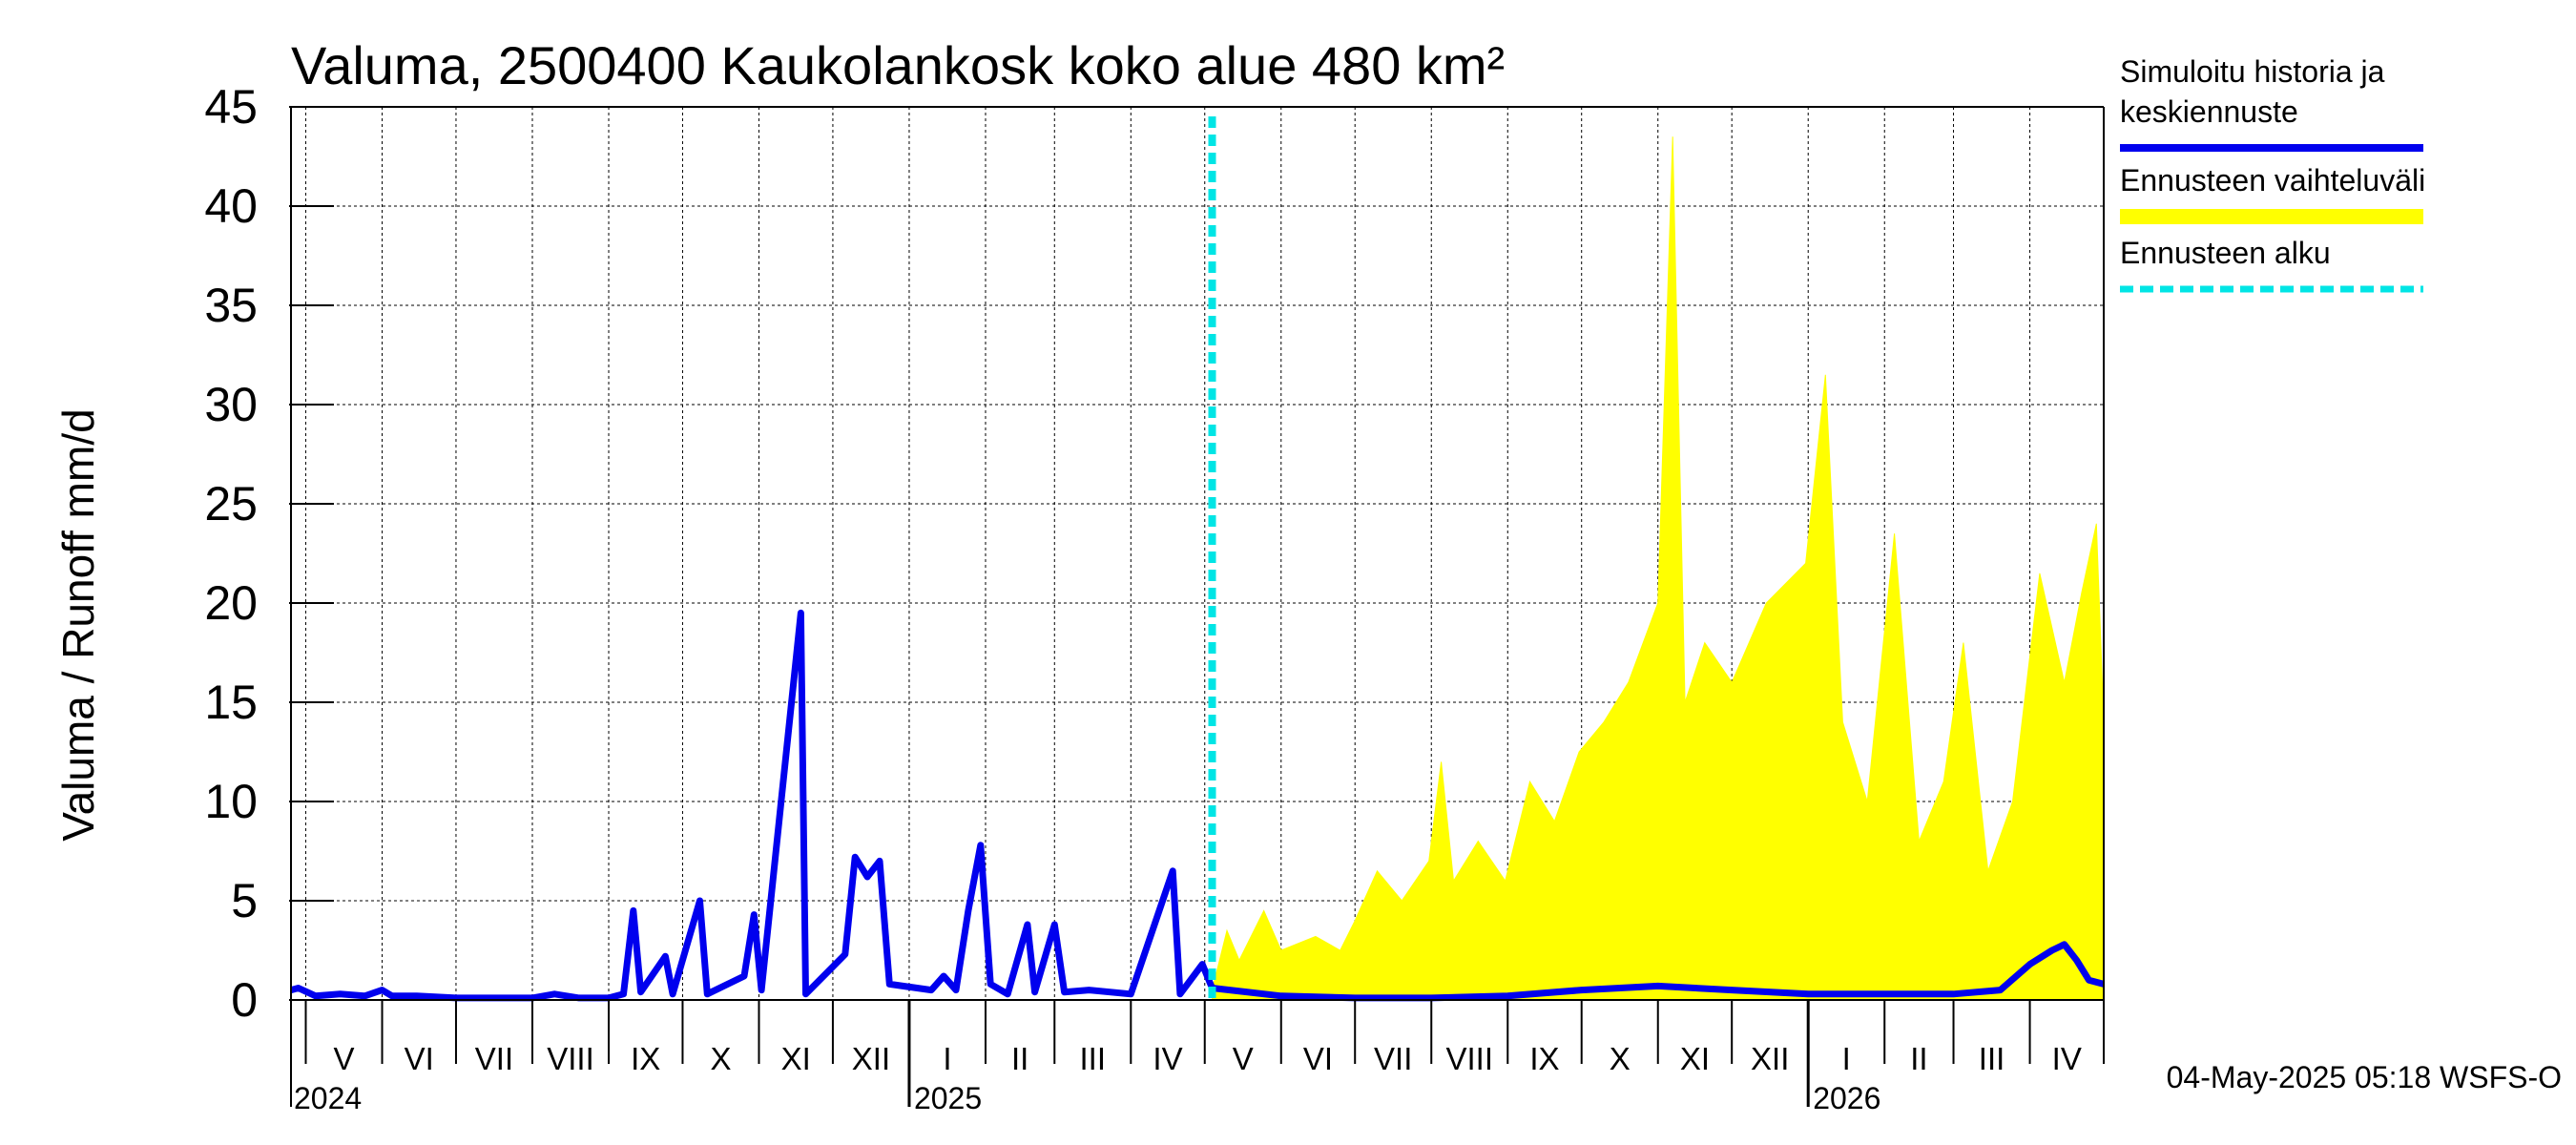  What do you see at coordinates (231, 107) in the screenshot?
I see `y-tick-label: 45` at bounding box center [231, 107].